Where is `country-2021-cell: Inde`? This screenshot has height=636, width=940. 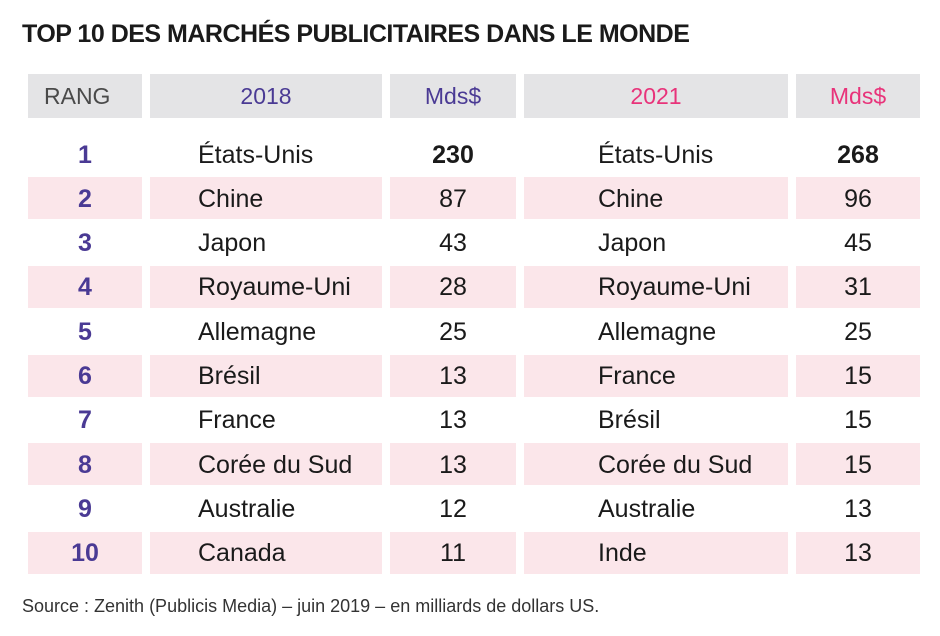
country-2021-cell: Inde is located at coordinates (622, 553).